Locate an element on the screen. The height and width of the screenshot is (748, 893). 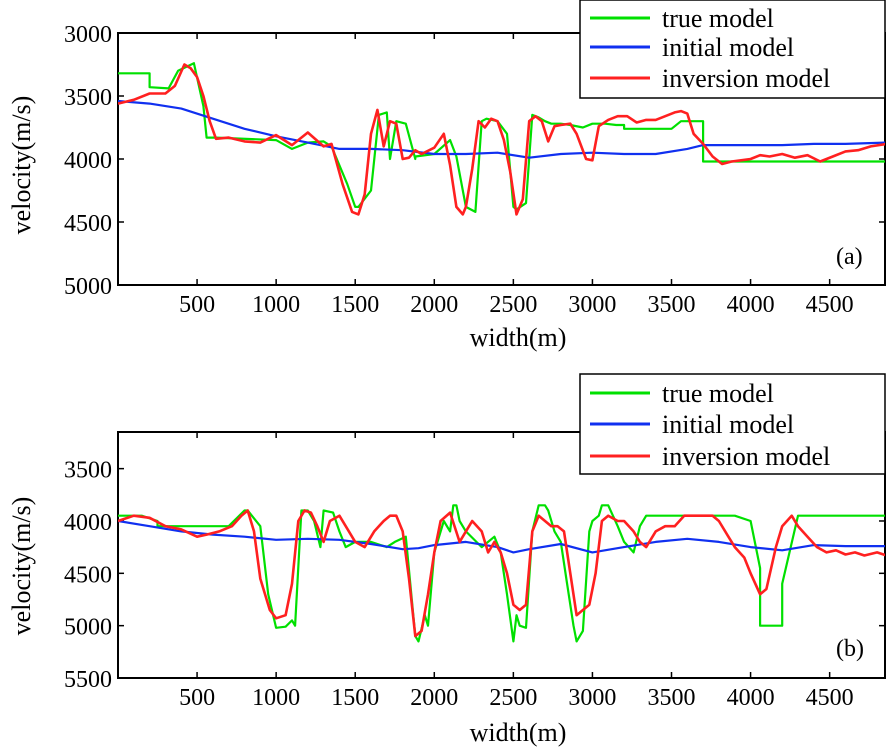
panel-label-a: (a) is located at coordinates (849, 257).